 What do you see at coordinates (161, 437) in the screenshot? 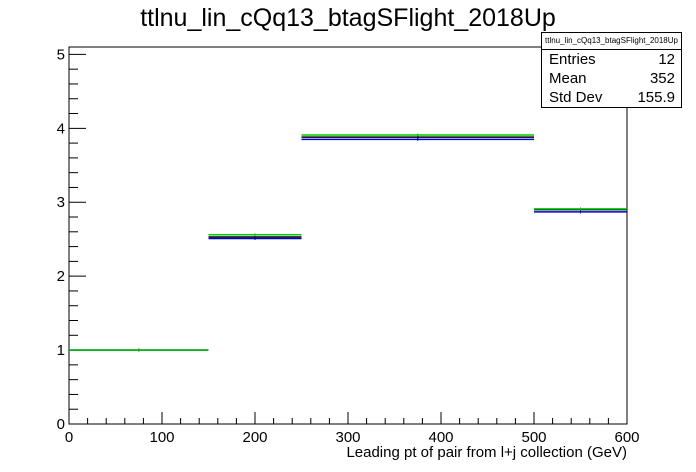
I see `x-tick-label: 100` at bounding box center [161, 437].